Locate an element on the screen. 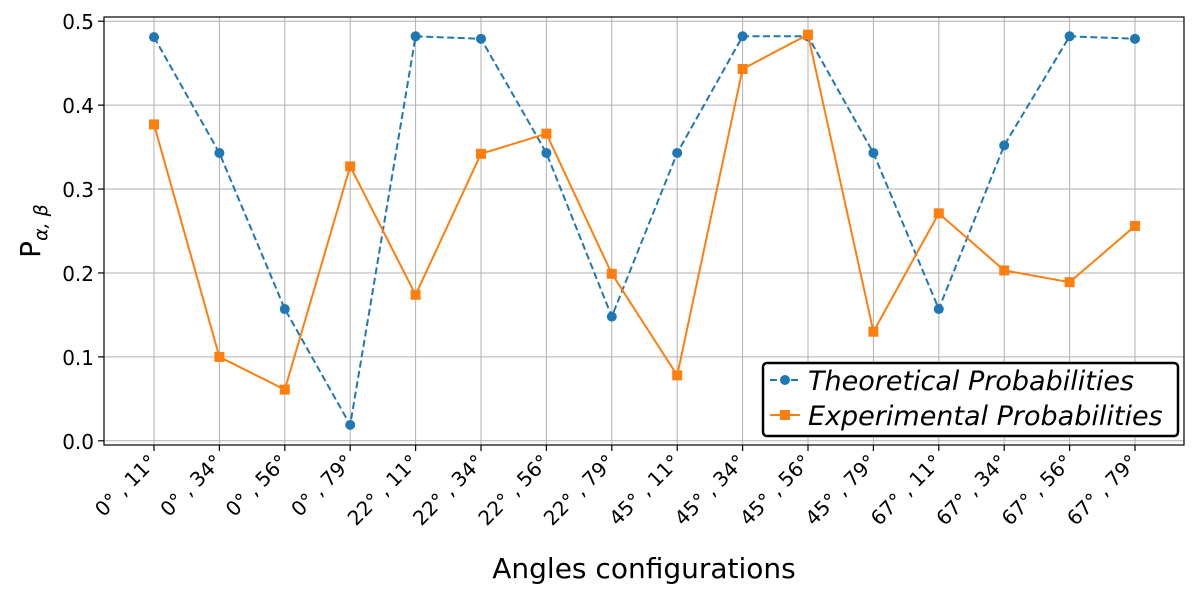  legend-box is located at coordinates (970, 399).